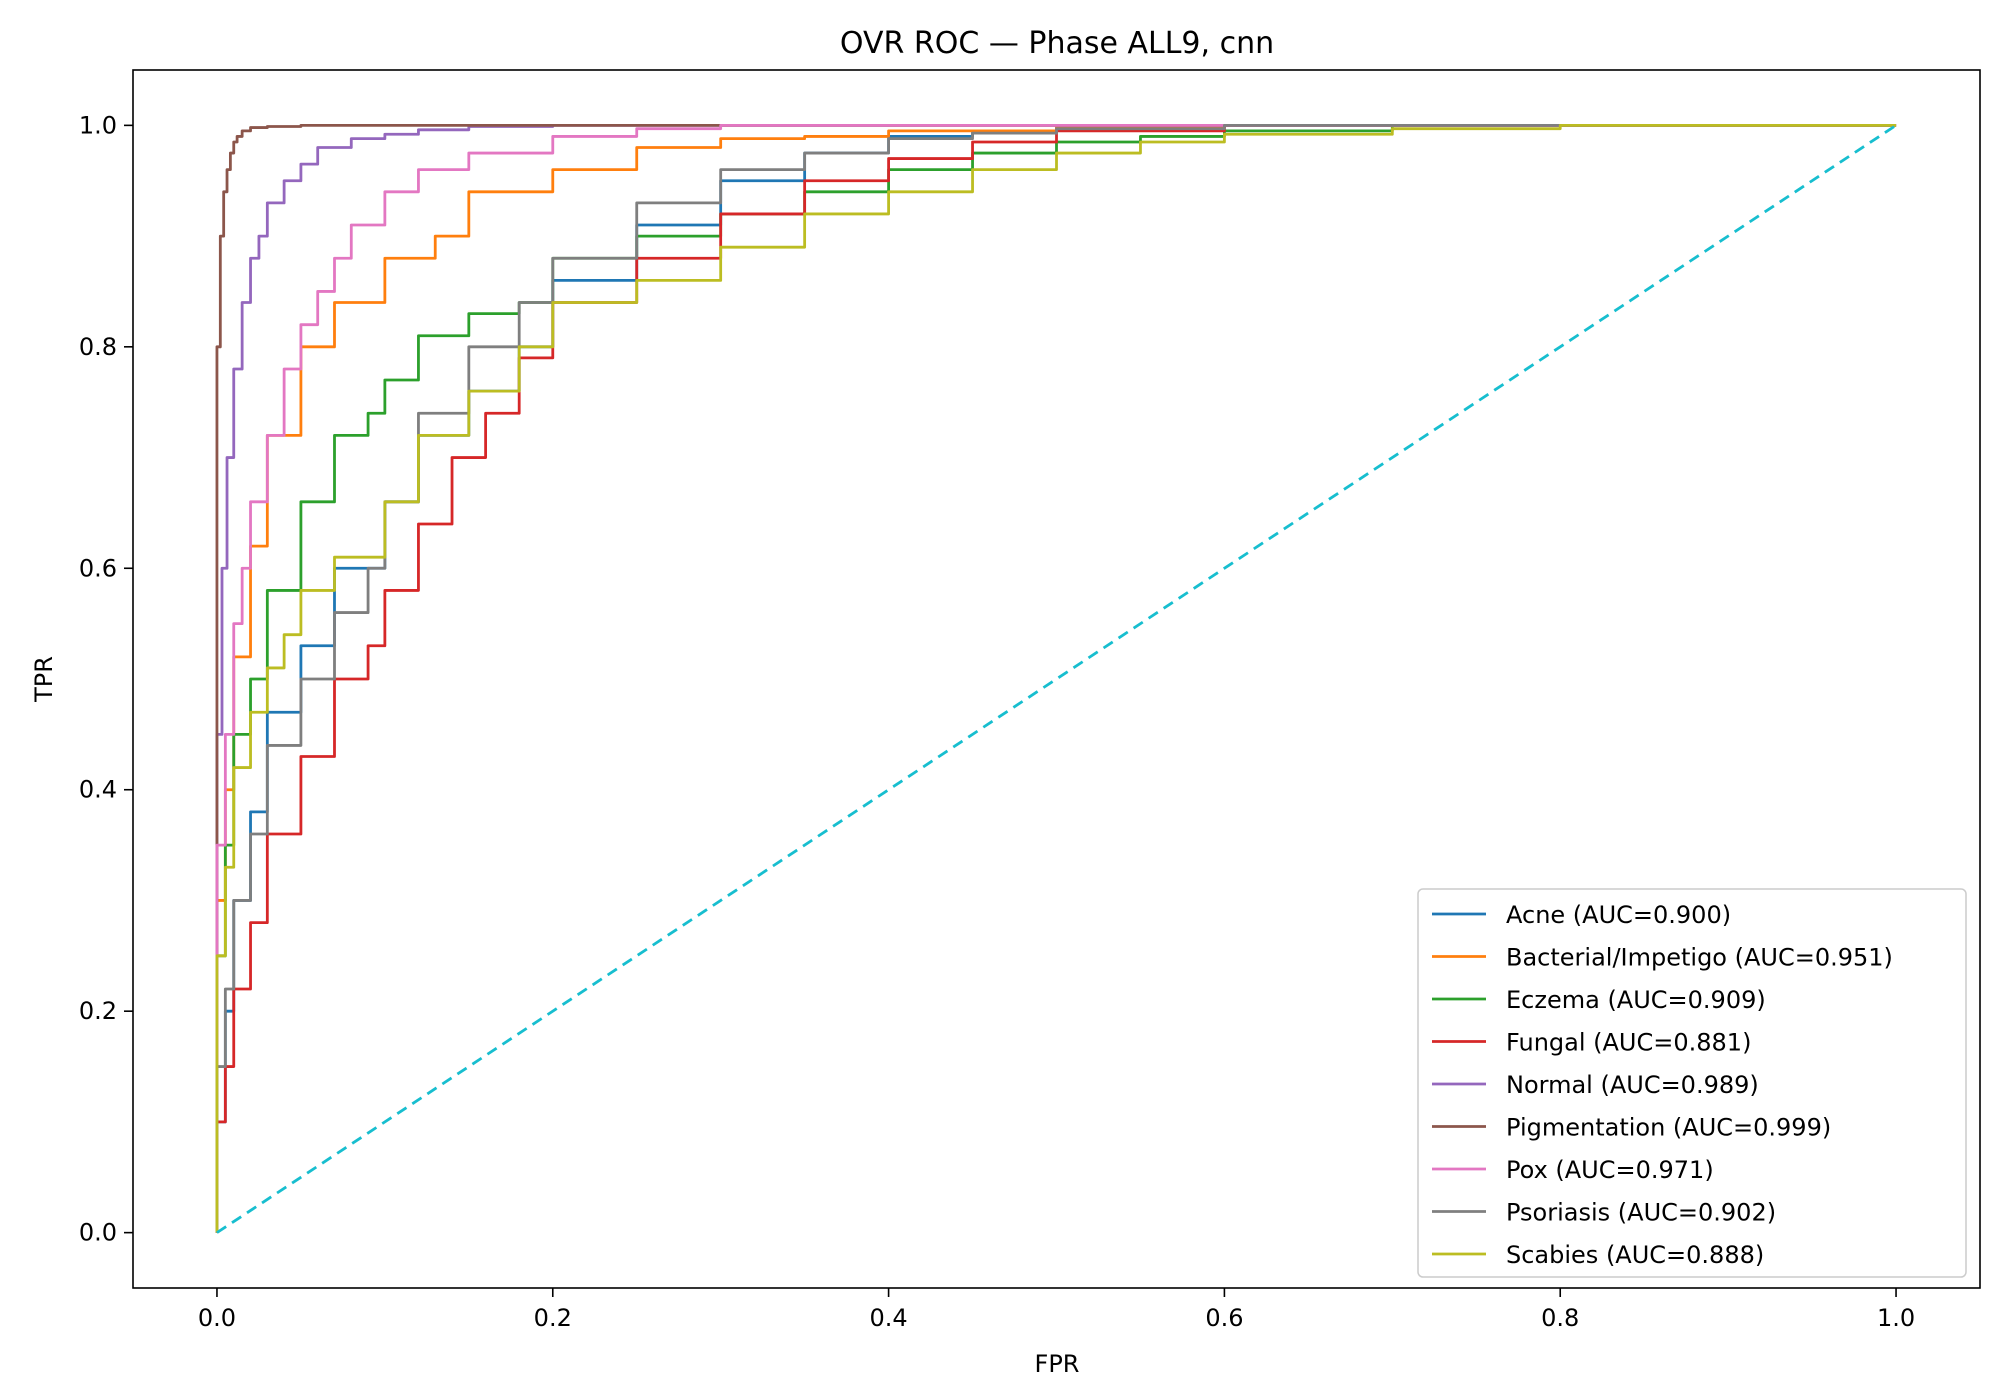  What do you see at coordinates (1632, 1085) in the screenshot?
I see `legend-item-label: Normal (AUC=0.989)` at bounding box center [1632, 1085].